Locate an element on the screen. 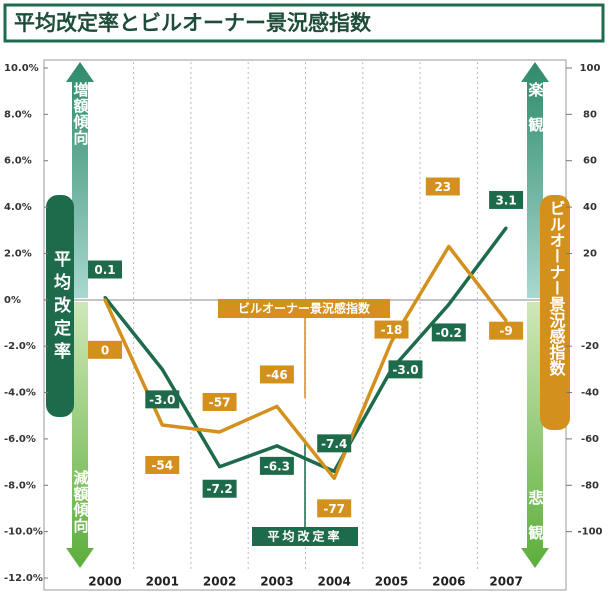 The image size is (610, 599). optimistic-label: 楽観 is located at coordinates (536, 116).